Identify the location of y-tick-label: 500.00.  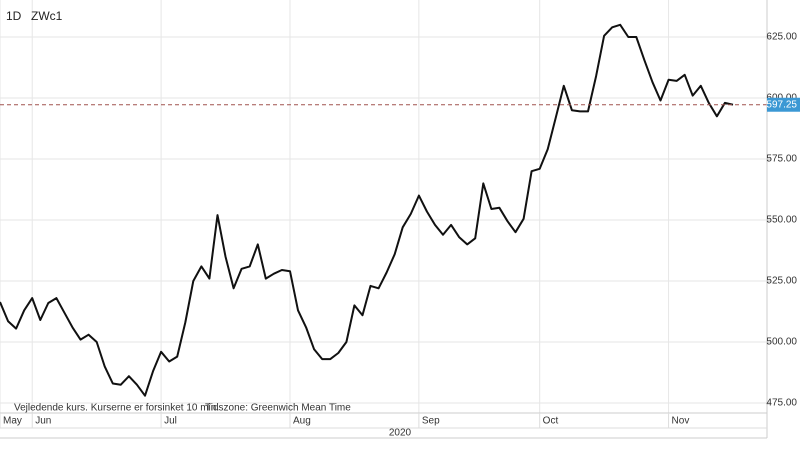
(781, 342).